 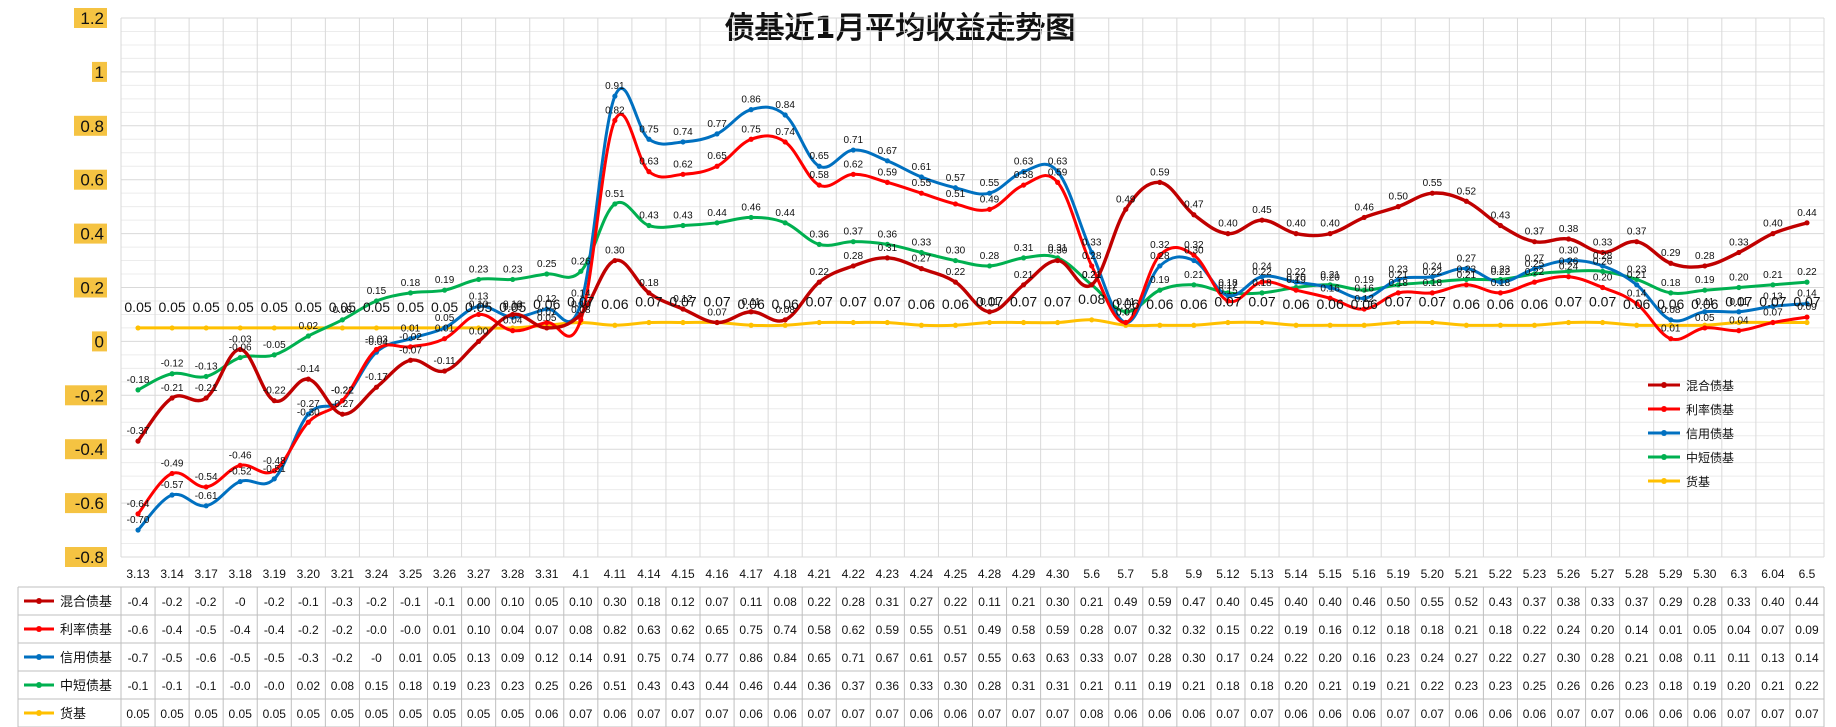 I want to click on x-tick-label: 4.24, so click(x=922, y=574).